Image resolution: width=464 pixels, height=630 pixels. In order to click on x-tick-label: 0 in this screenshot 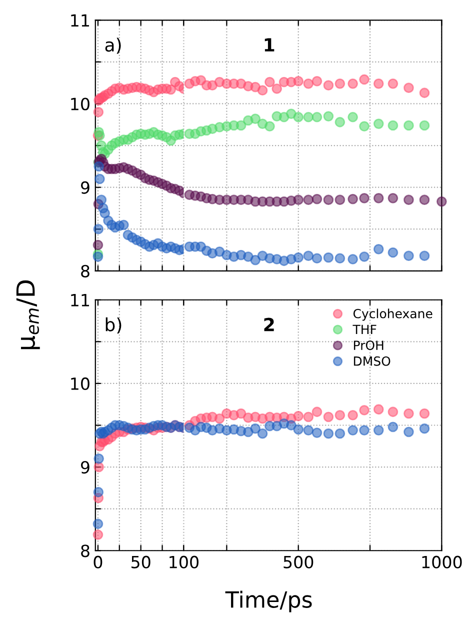, I will do `click(98, 562)`.